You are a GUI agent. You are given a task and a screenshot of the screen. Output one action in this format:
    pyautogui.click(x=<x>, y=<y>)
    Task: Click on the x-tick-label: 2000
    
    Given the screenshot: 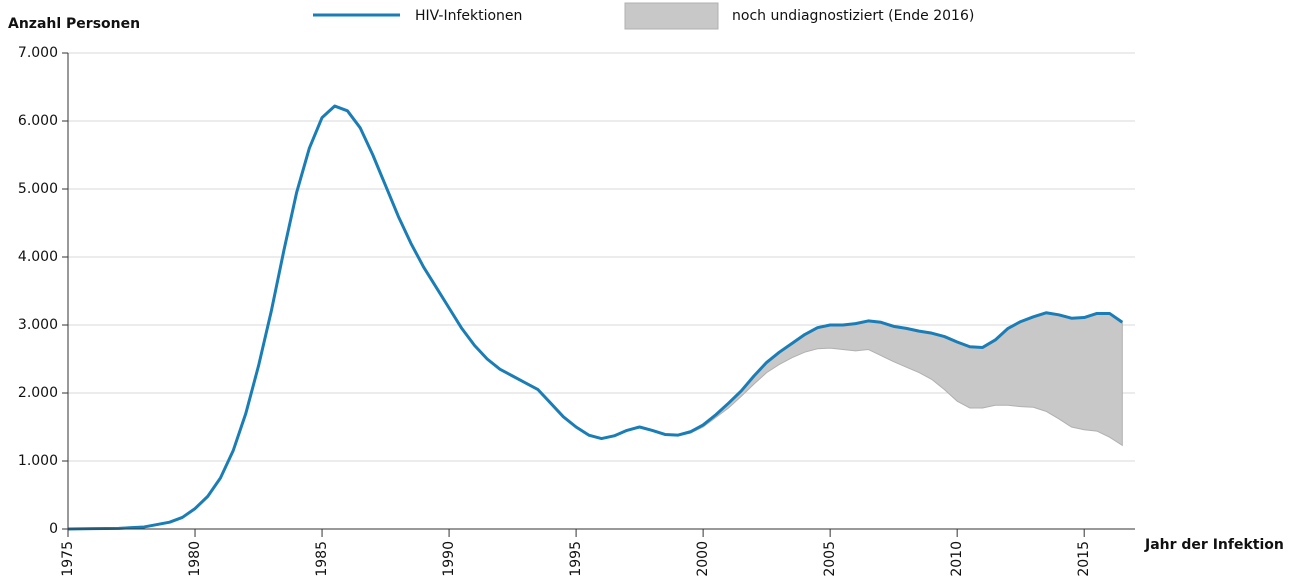 What is the action you would take?
    pyautogui.click(x=703, y=559)
    